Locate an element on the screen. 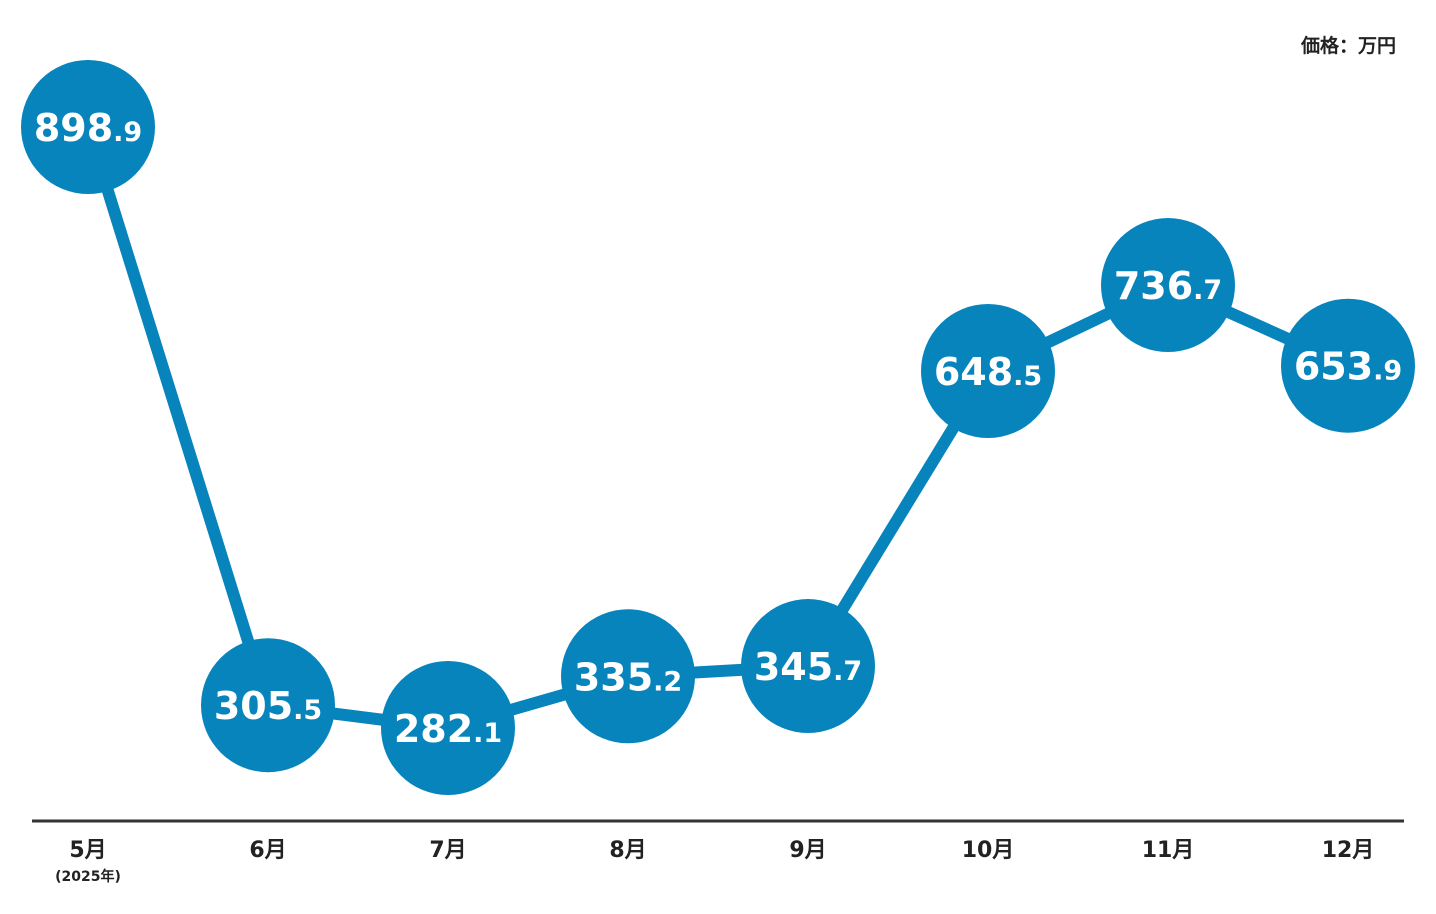  data-point: 898.9 is located at coordinates (88, 127).